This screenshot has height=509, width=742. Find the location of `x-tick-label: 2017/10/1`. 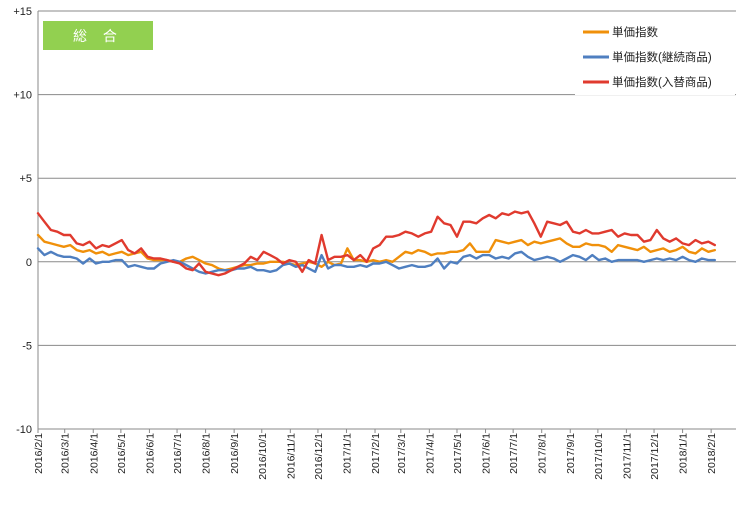

x-tick-label: 2017/10/1 is located at coordinates (599, 456).